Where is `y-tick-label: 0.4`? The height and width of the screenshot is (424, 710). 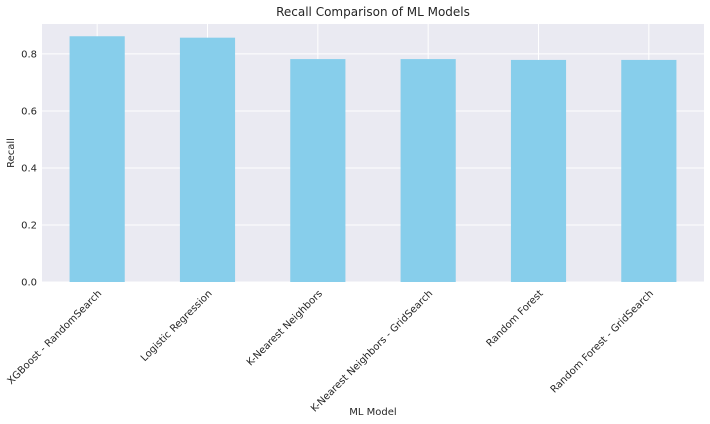
y-tick-label: 0.4 is located at coordinates (29, 168).